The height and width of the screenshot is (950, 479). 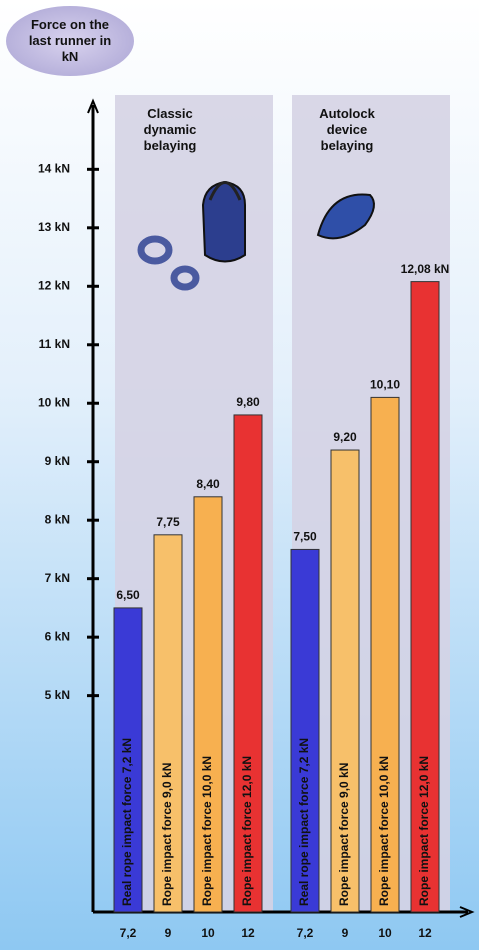 I want to click on y-tick-label: 14 kN, so click(x=54, y=168).